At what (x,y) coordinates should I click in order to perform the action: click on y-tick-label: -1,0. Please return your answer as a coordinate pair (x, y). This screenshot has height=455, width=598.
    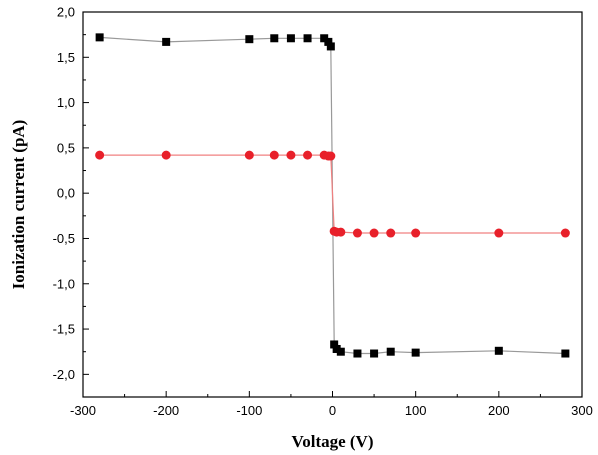
    Looking at the image, I should click on (64, 283).